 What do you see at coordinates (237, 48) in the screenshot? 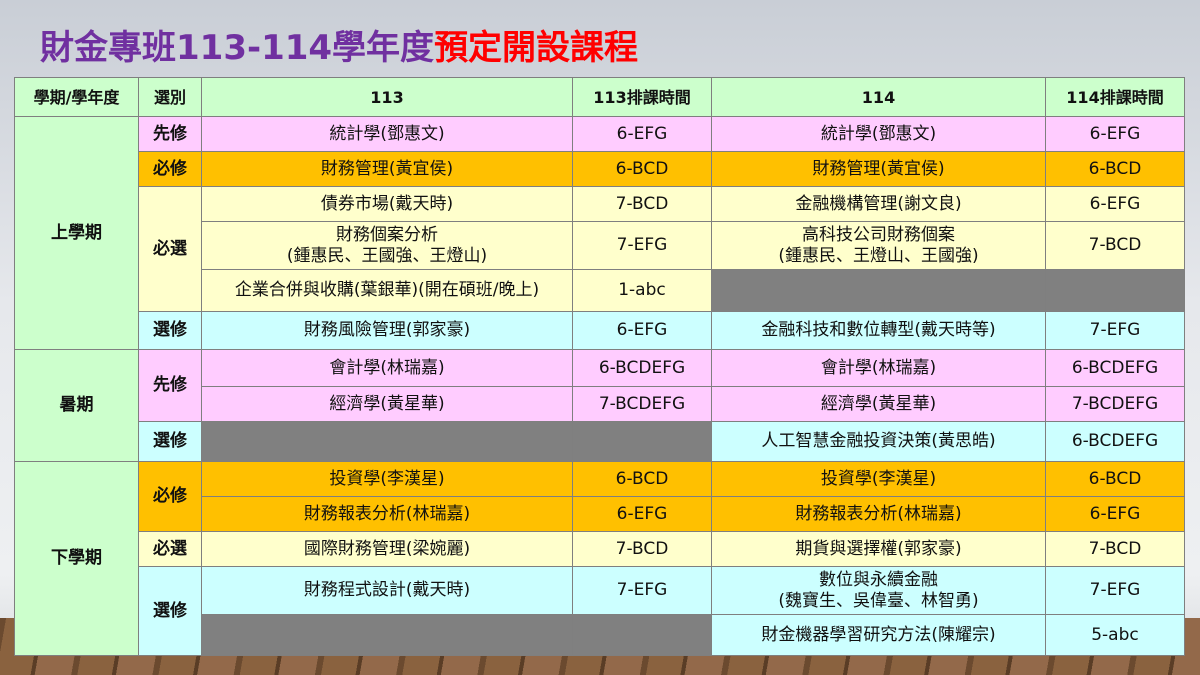
I see `title-main: 財金專班113-114學年度` at bounding box center [237, 48].